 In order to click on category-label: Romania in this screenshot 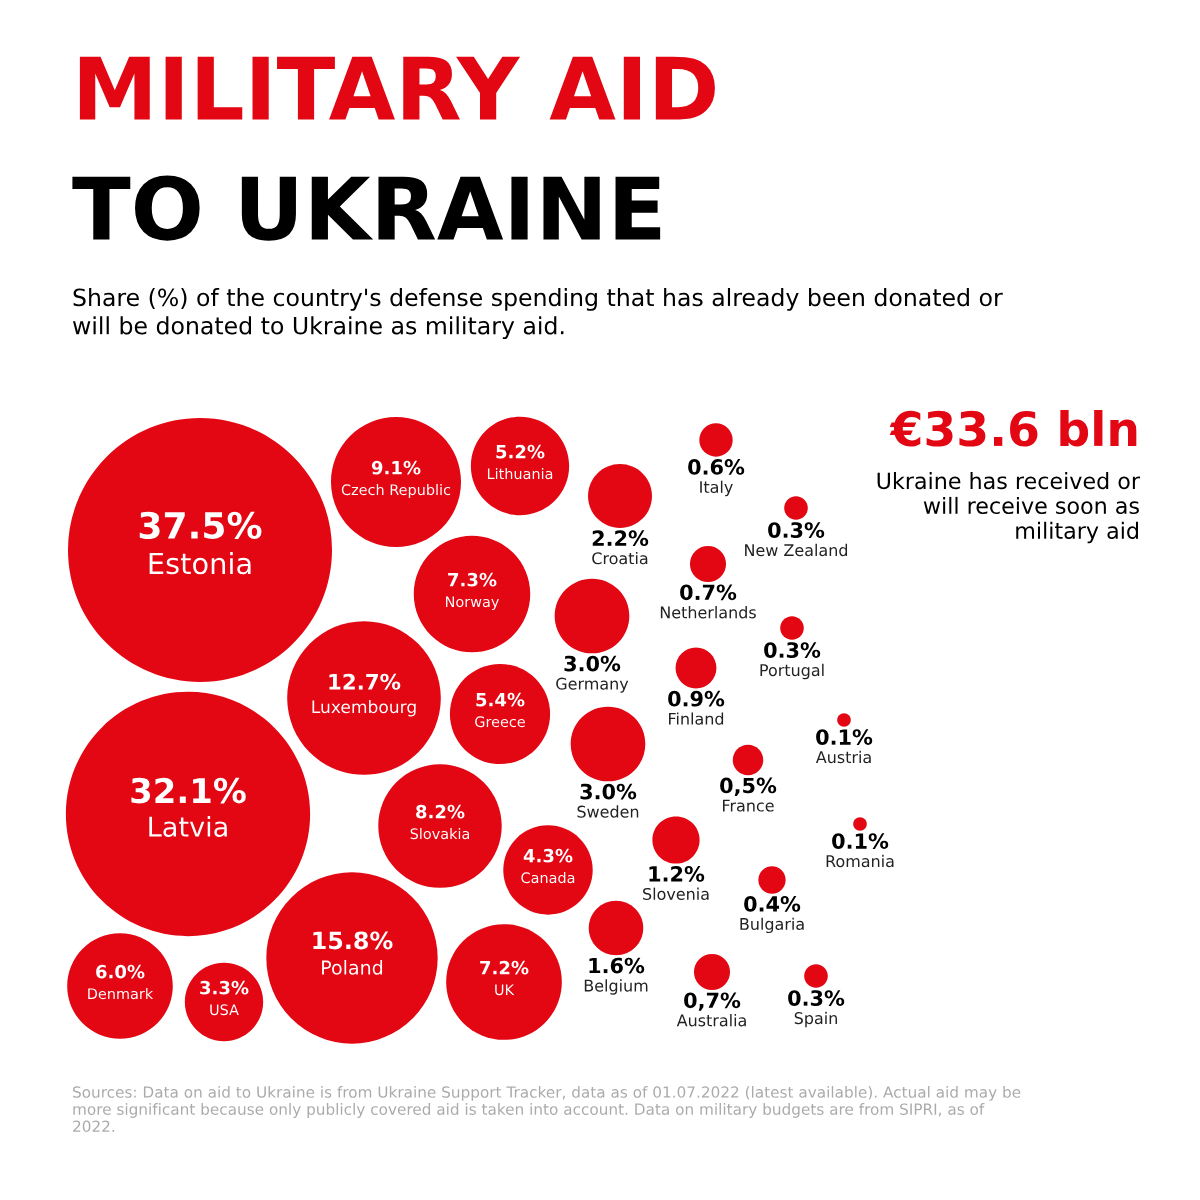, I will do `click(860, 861)`.